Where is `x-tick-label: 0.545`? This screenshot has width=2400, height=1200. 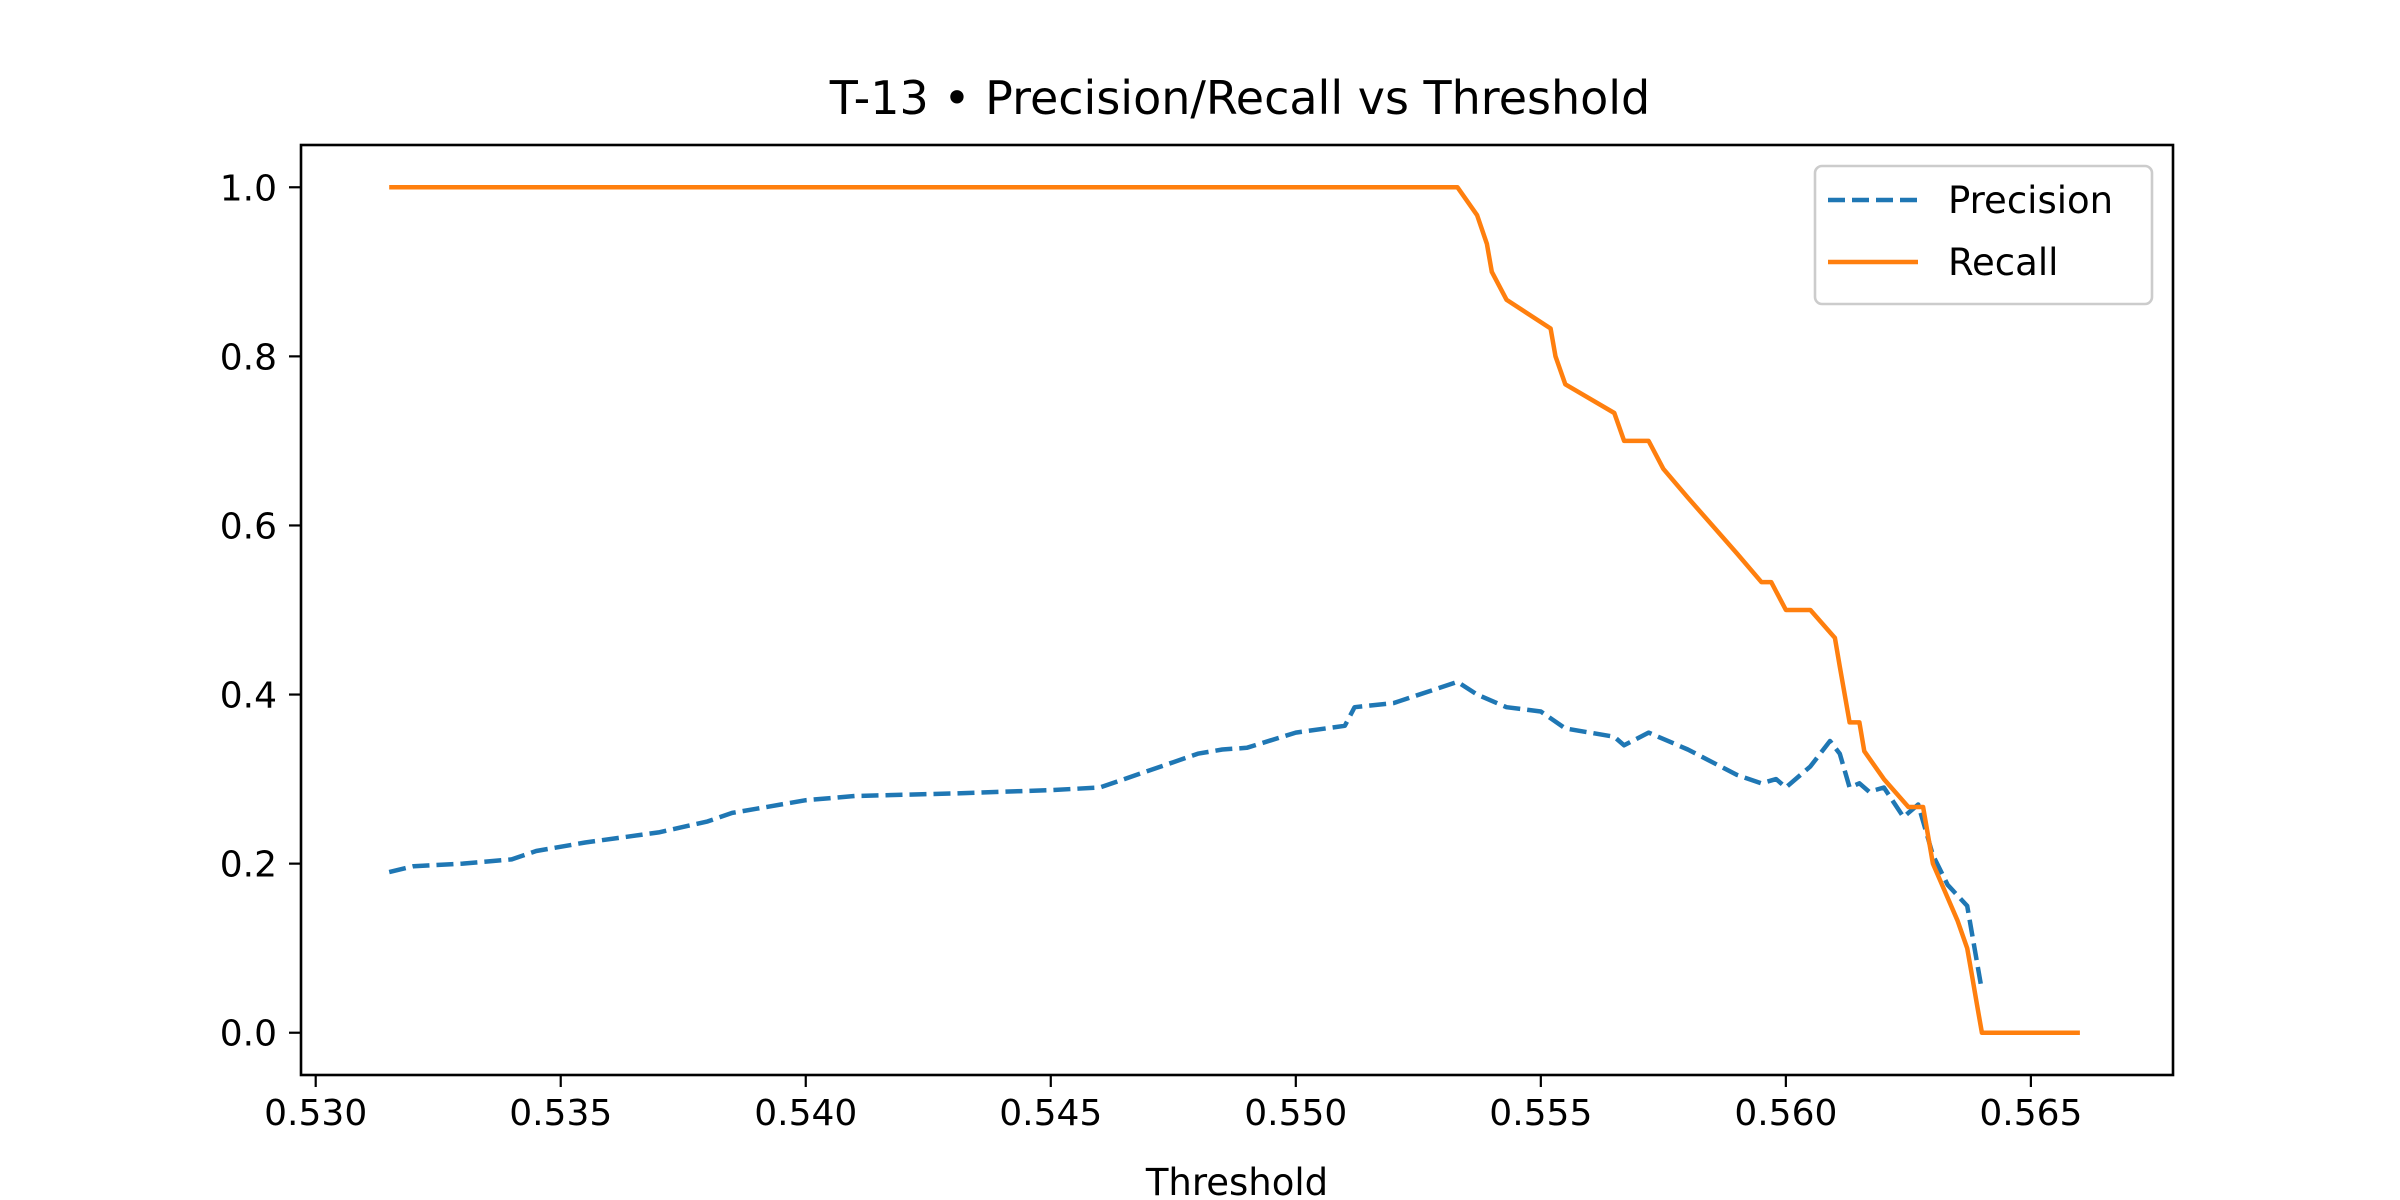
x-tick-label: 0.545 is located at coordinates (1050, 1113).